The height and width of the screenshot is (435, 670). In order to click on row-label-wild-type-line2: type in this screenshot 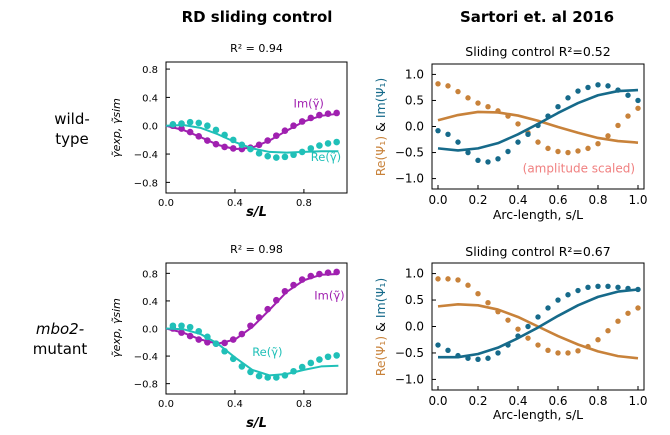, I will do `click(72, 139)`.